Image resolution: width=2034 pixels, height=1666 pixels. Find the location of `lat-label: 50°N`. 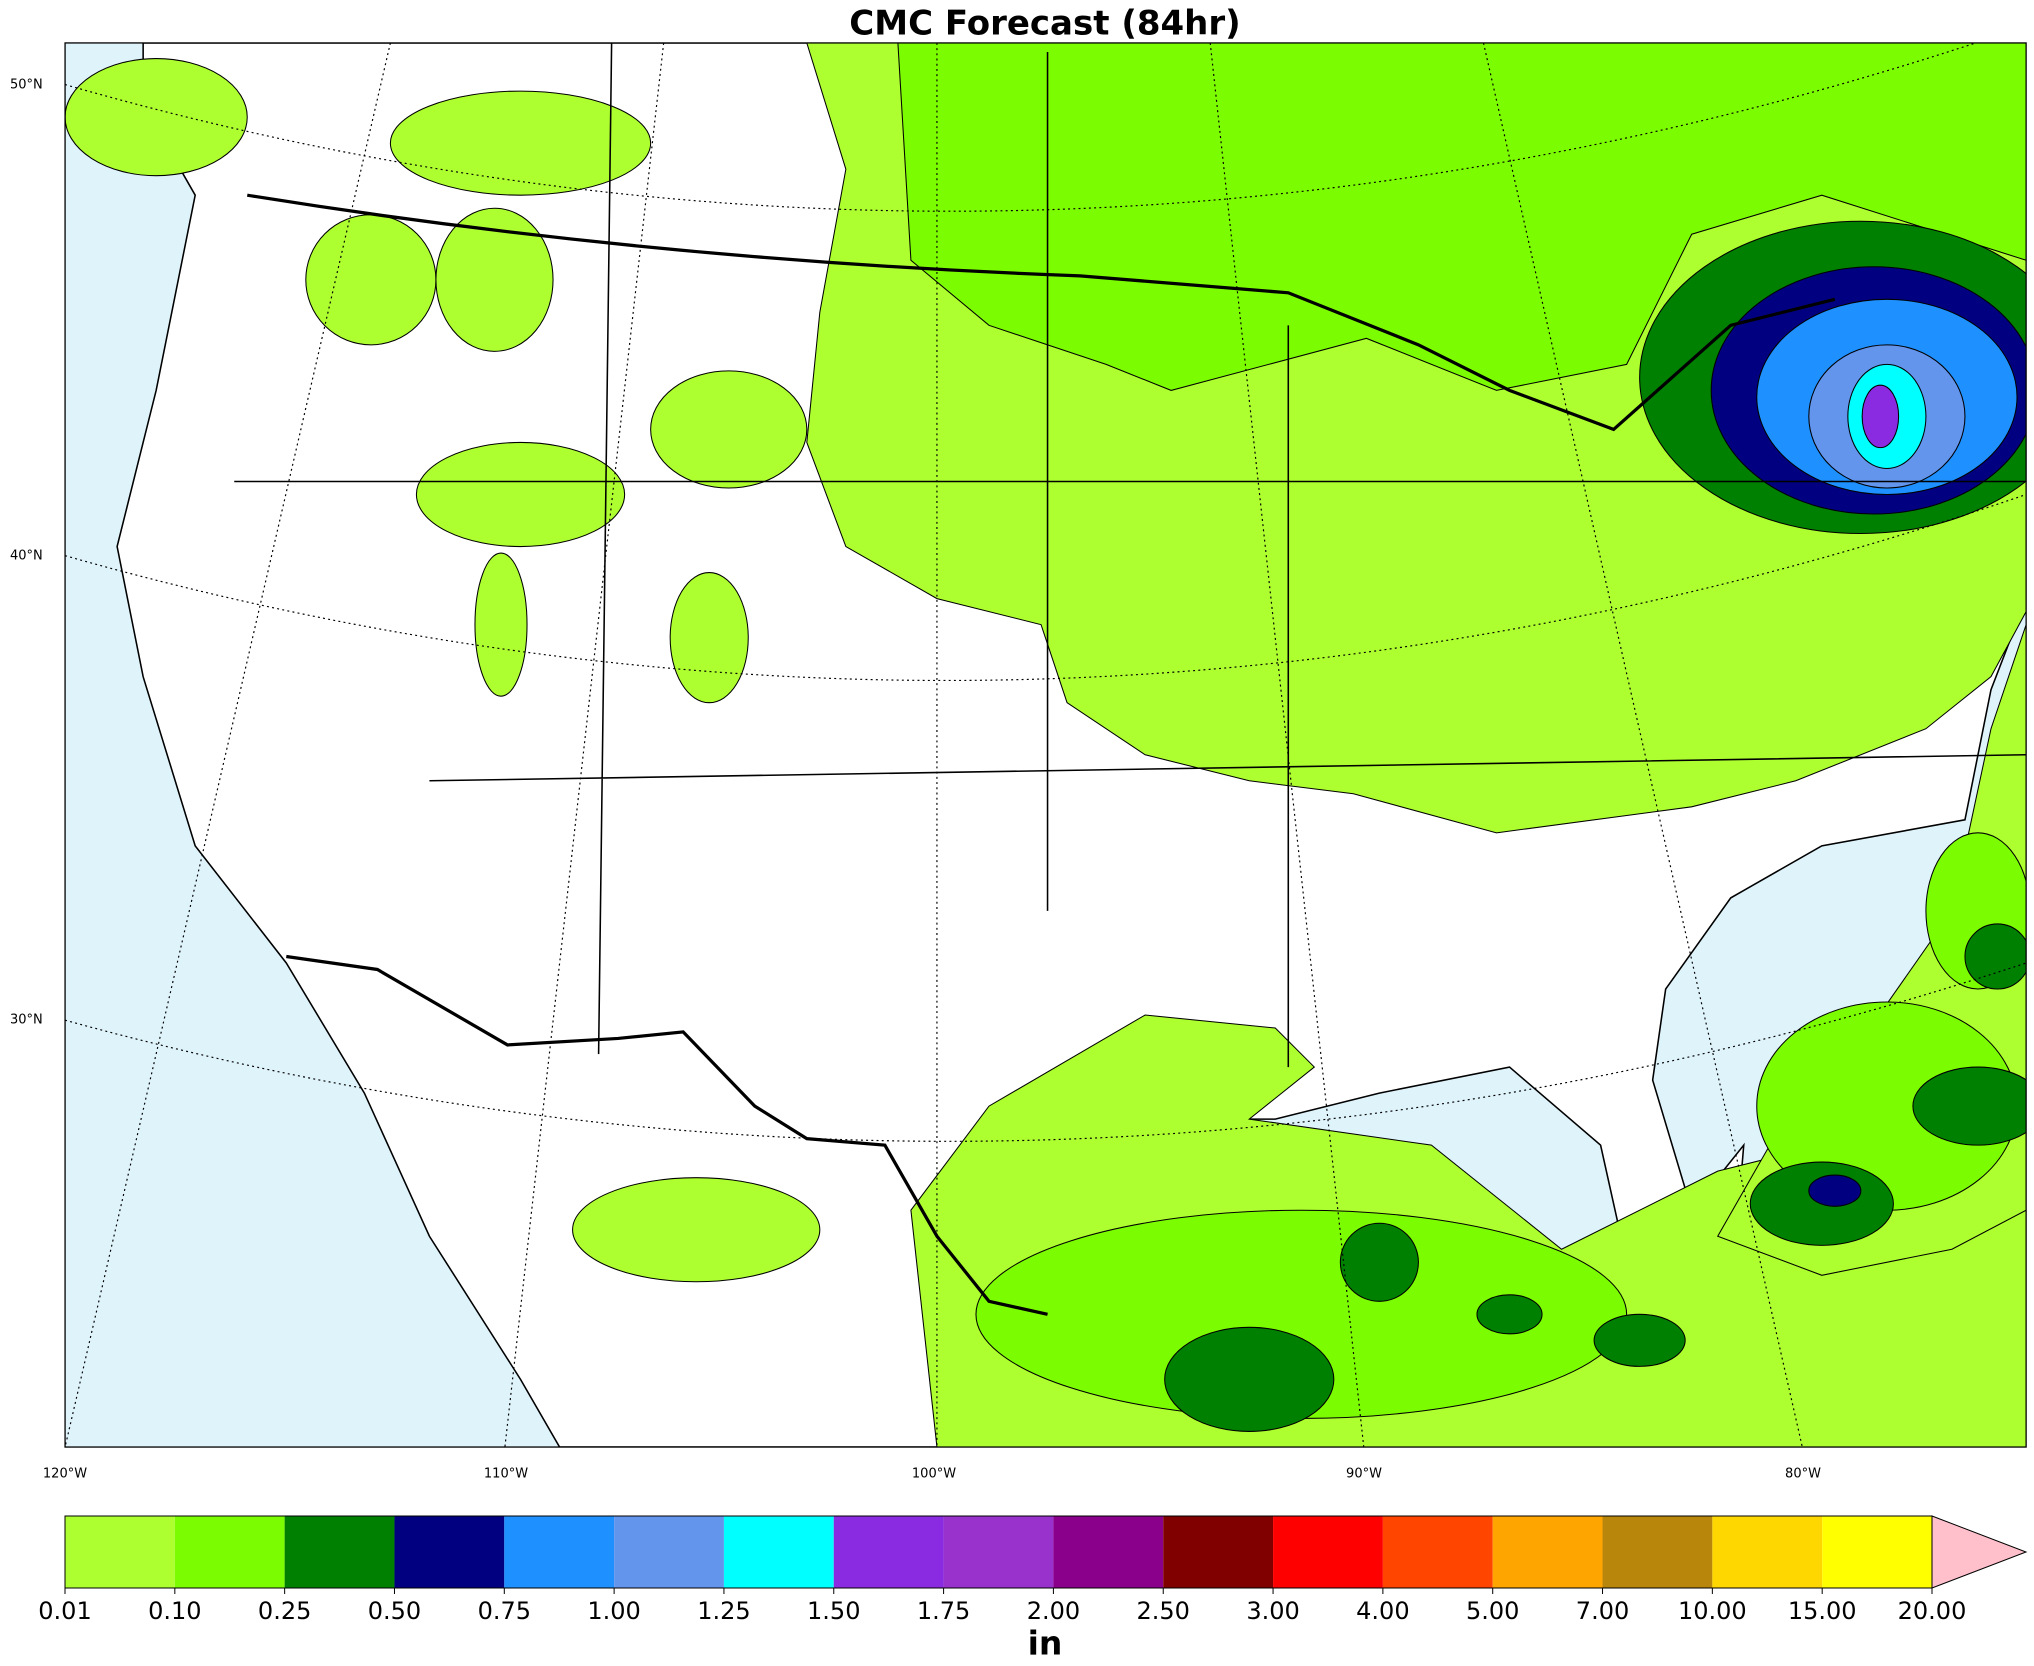

lat-label: 50°N is located at coordinates (26, 85).